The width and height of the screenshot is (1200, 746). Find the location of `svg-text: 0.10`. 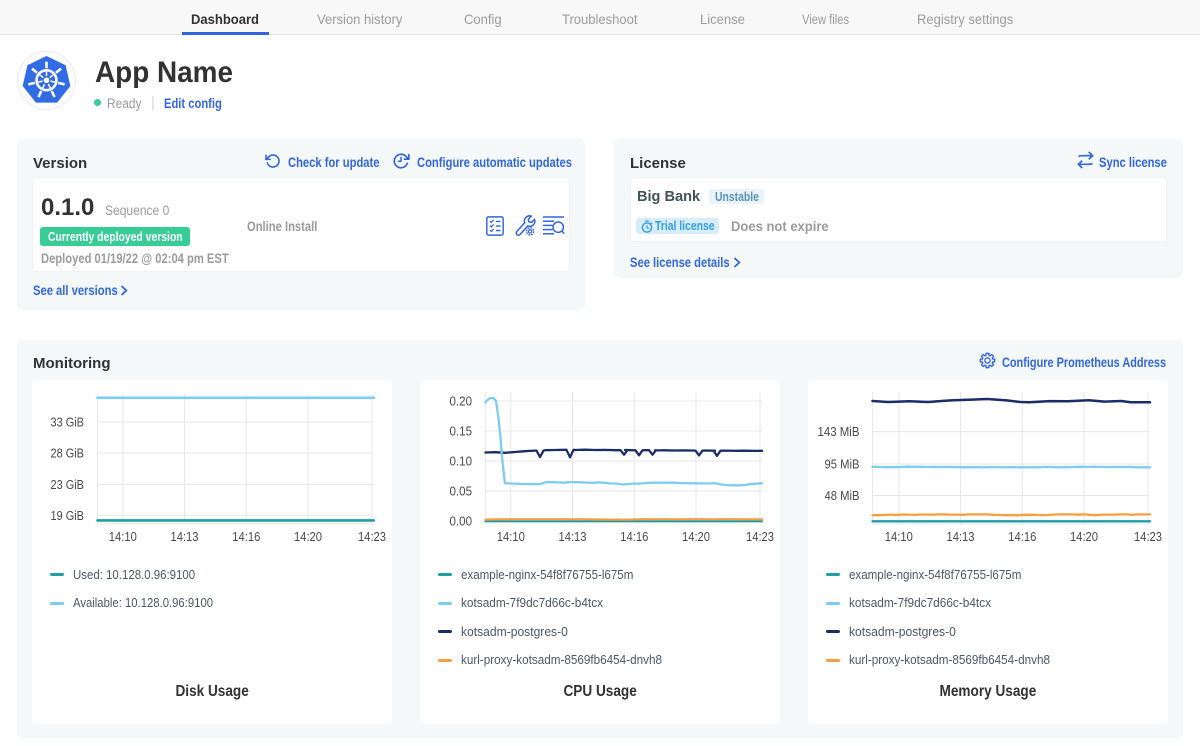

svg-text: 0.10 is located at coordinates (461, 461).